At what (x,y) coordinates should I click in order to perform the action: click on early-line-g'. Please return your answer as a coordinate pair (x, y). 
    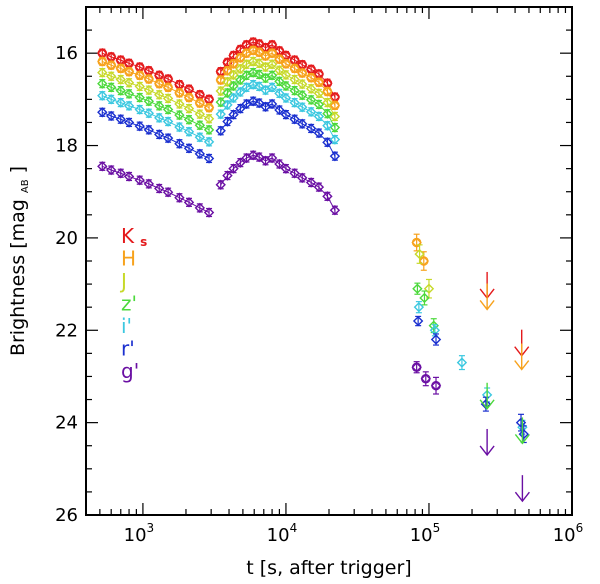
    Looking at the image, I should click on (156, 189).